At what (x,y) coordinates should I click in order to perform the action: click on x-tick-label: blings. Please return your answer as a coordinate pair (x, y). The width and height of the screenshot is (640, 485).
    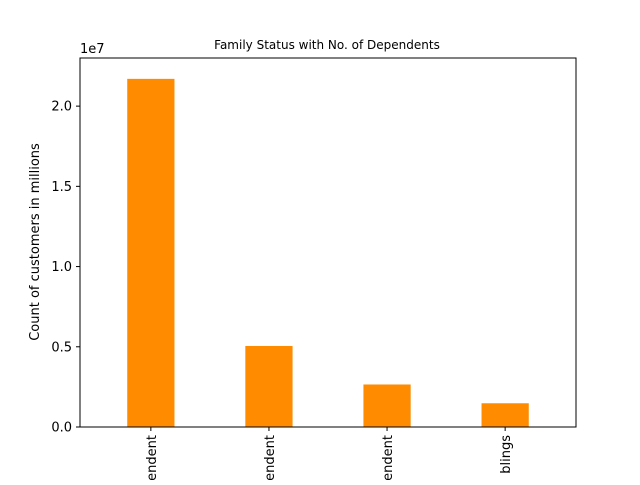
    Looking at the image, I should click on (506, 454).